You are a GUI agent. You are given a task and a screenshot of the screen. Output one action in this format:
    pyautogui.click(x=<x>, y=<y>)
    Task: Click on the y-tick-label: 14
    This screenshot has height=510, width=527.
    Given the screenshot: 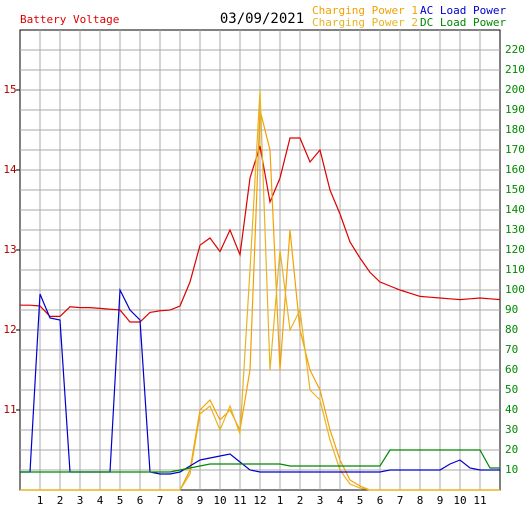 What is the action you would take?
    pyautogui.click(x=10, y=169)
    